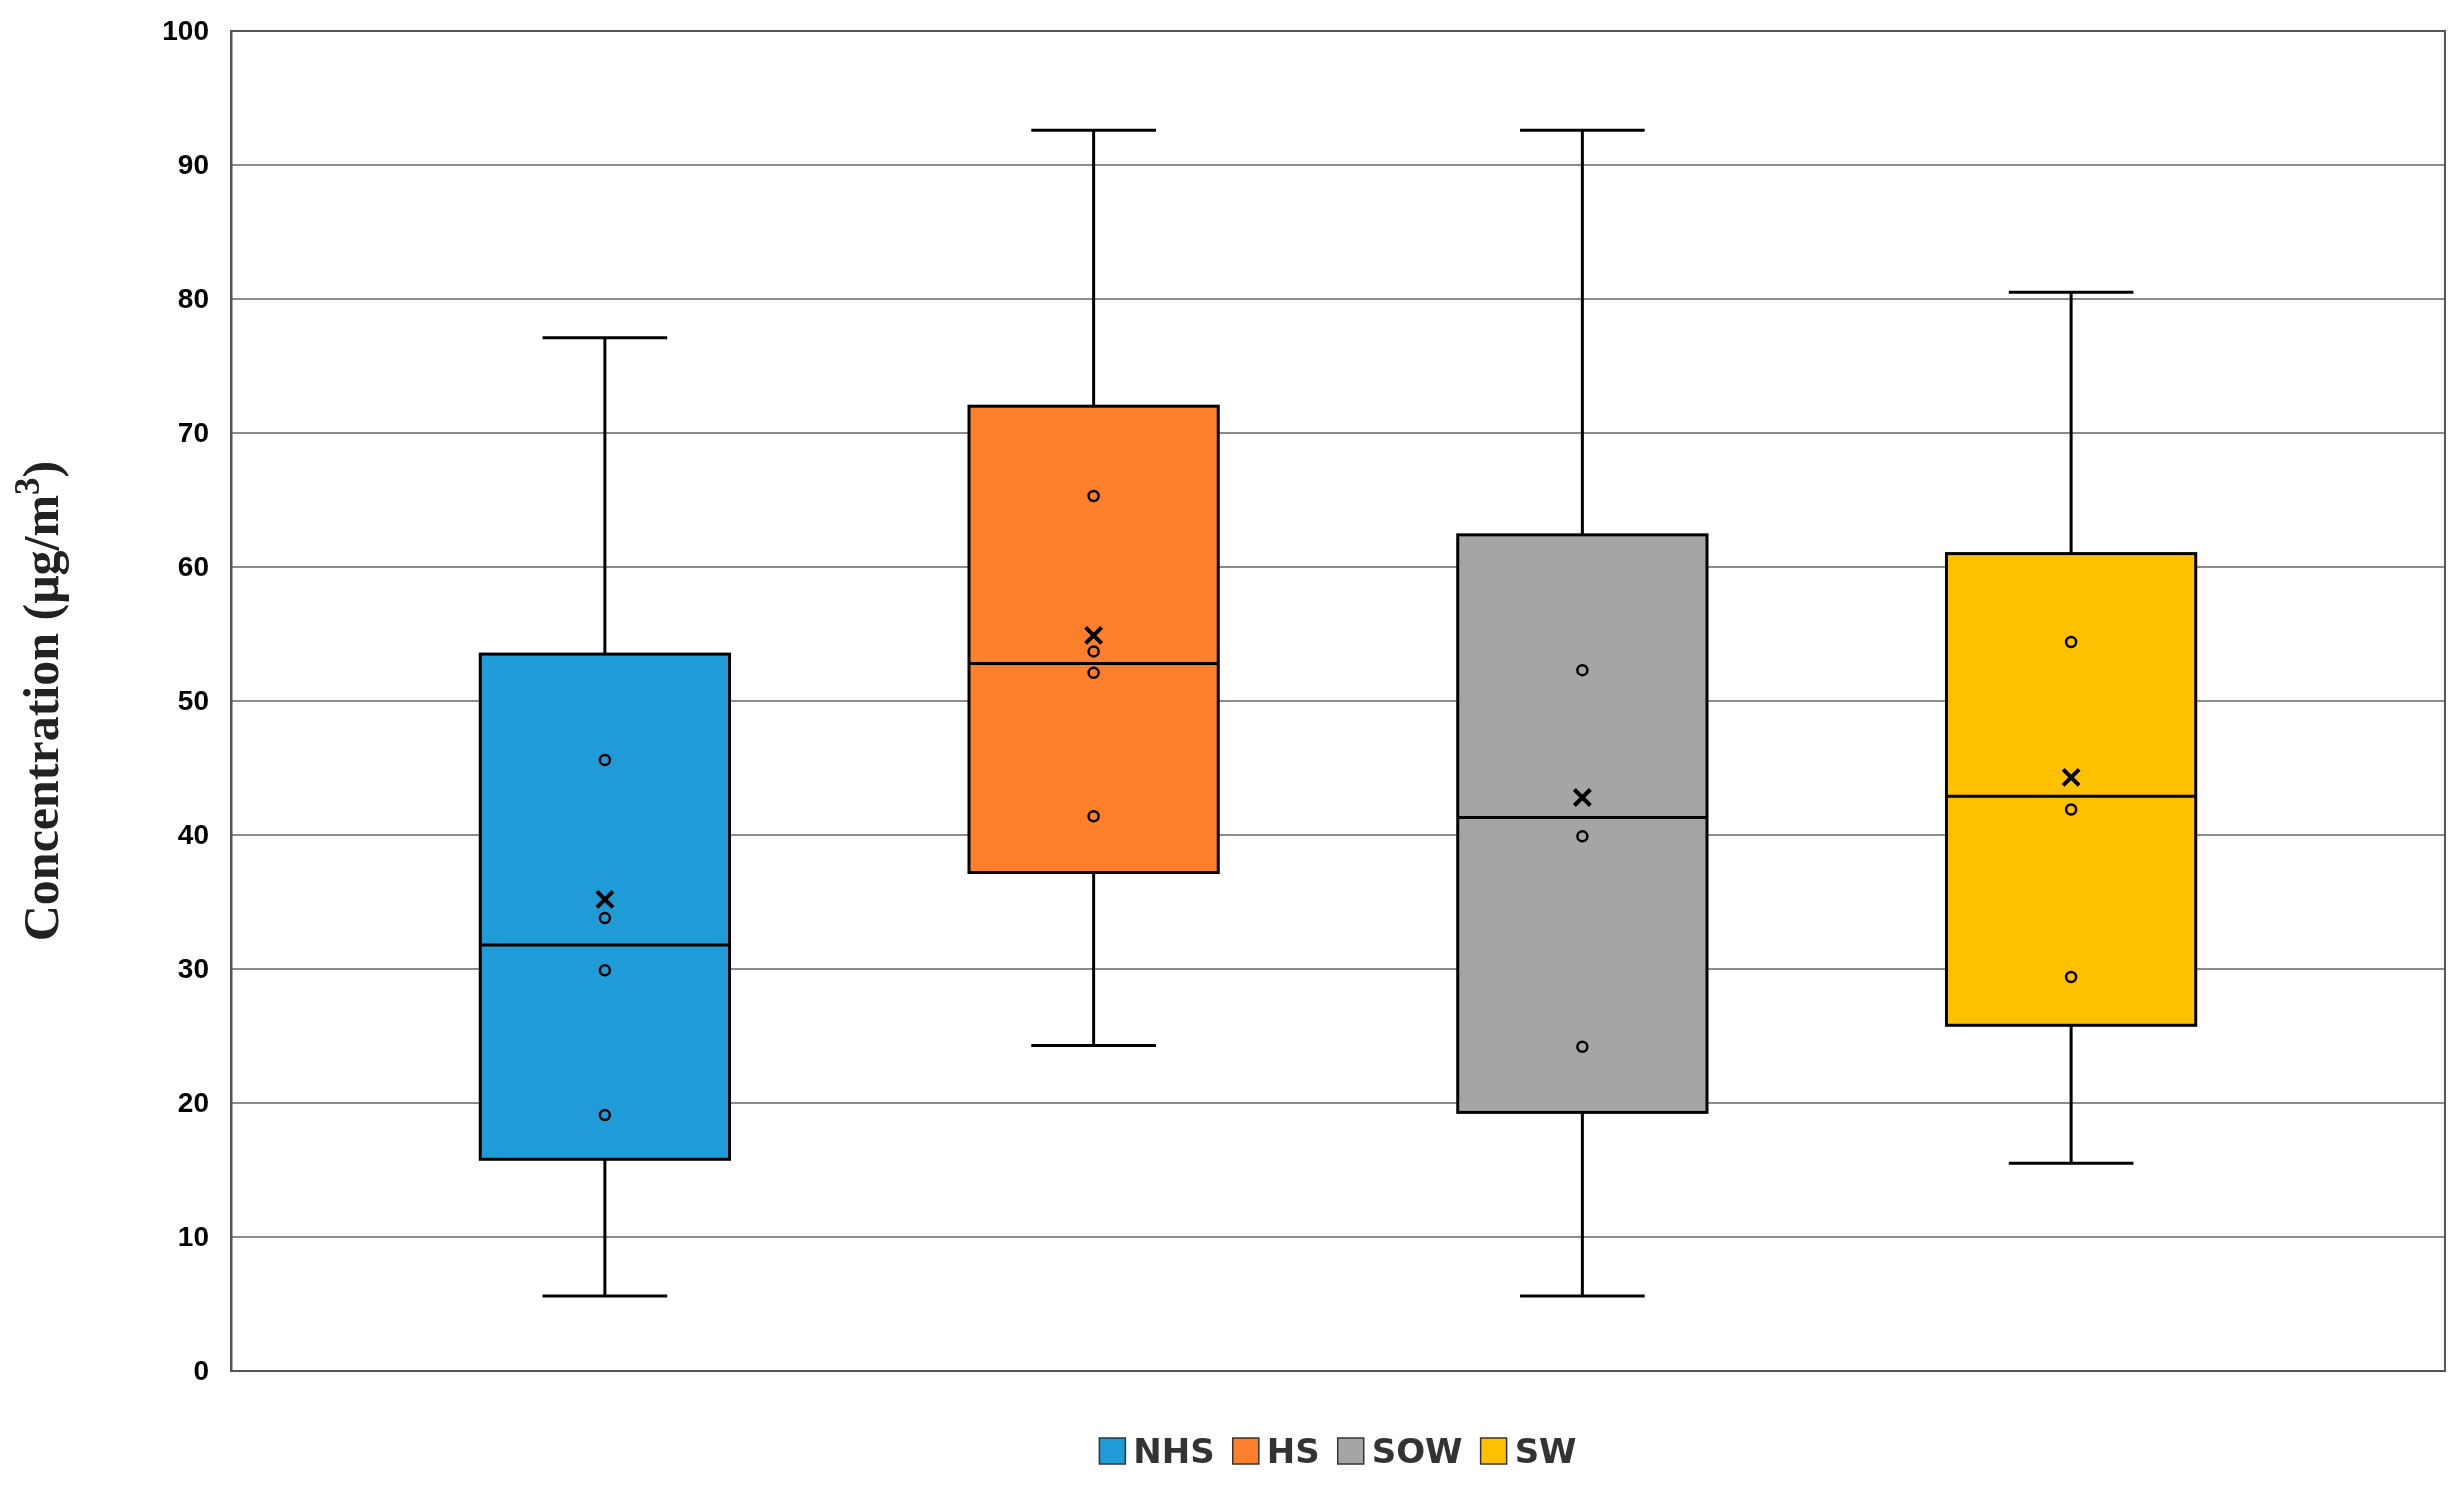  What do you see at coordinates (1417, 1451) in the screenshot?
I see `legend-label: SOW` at bounding box center [1417, 1451].